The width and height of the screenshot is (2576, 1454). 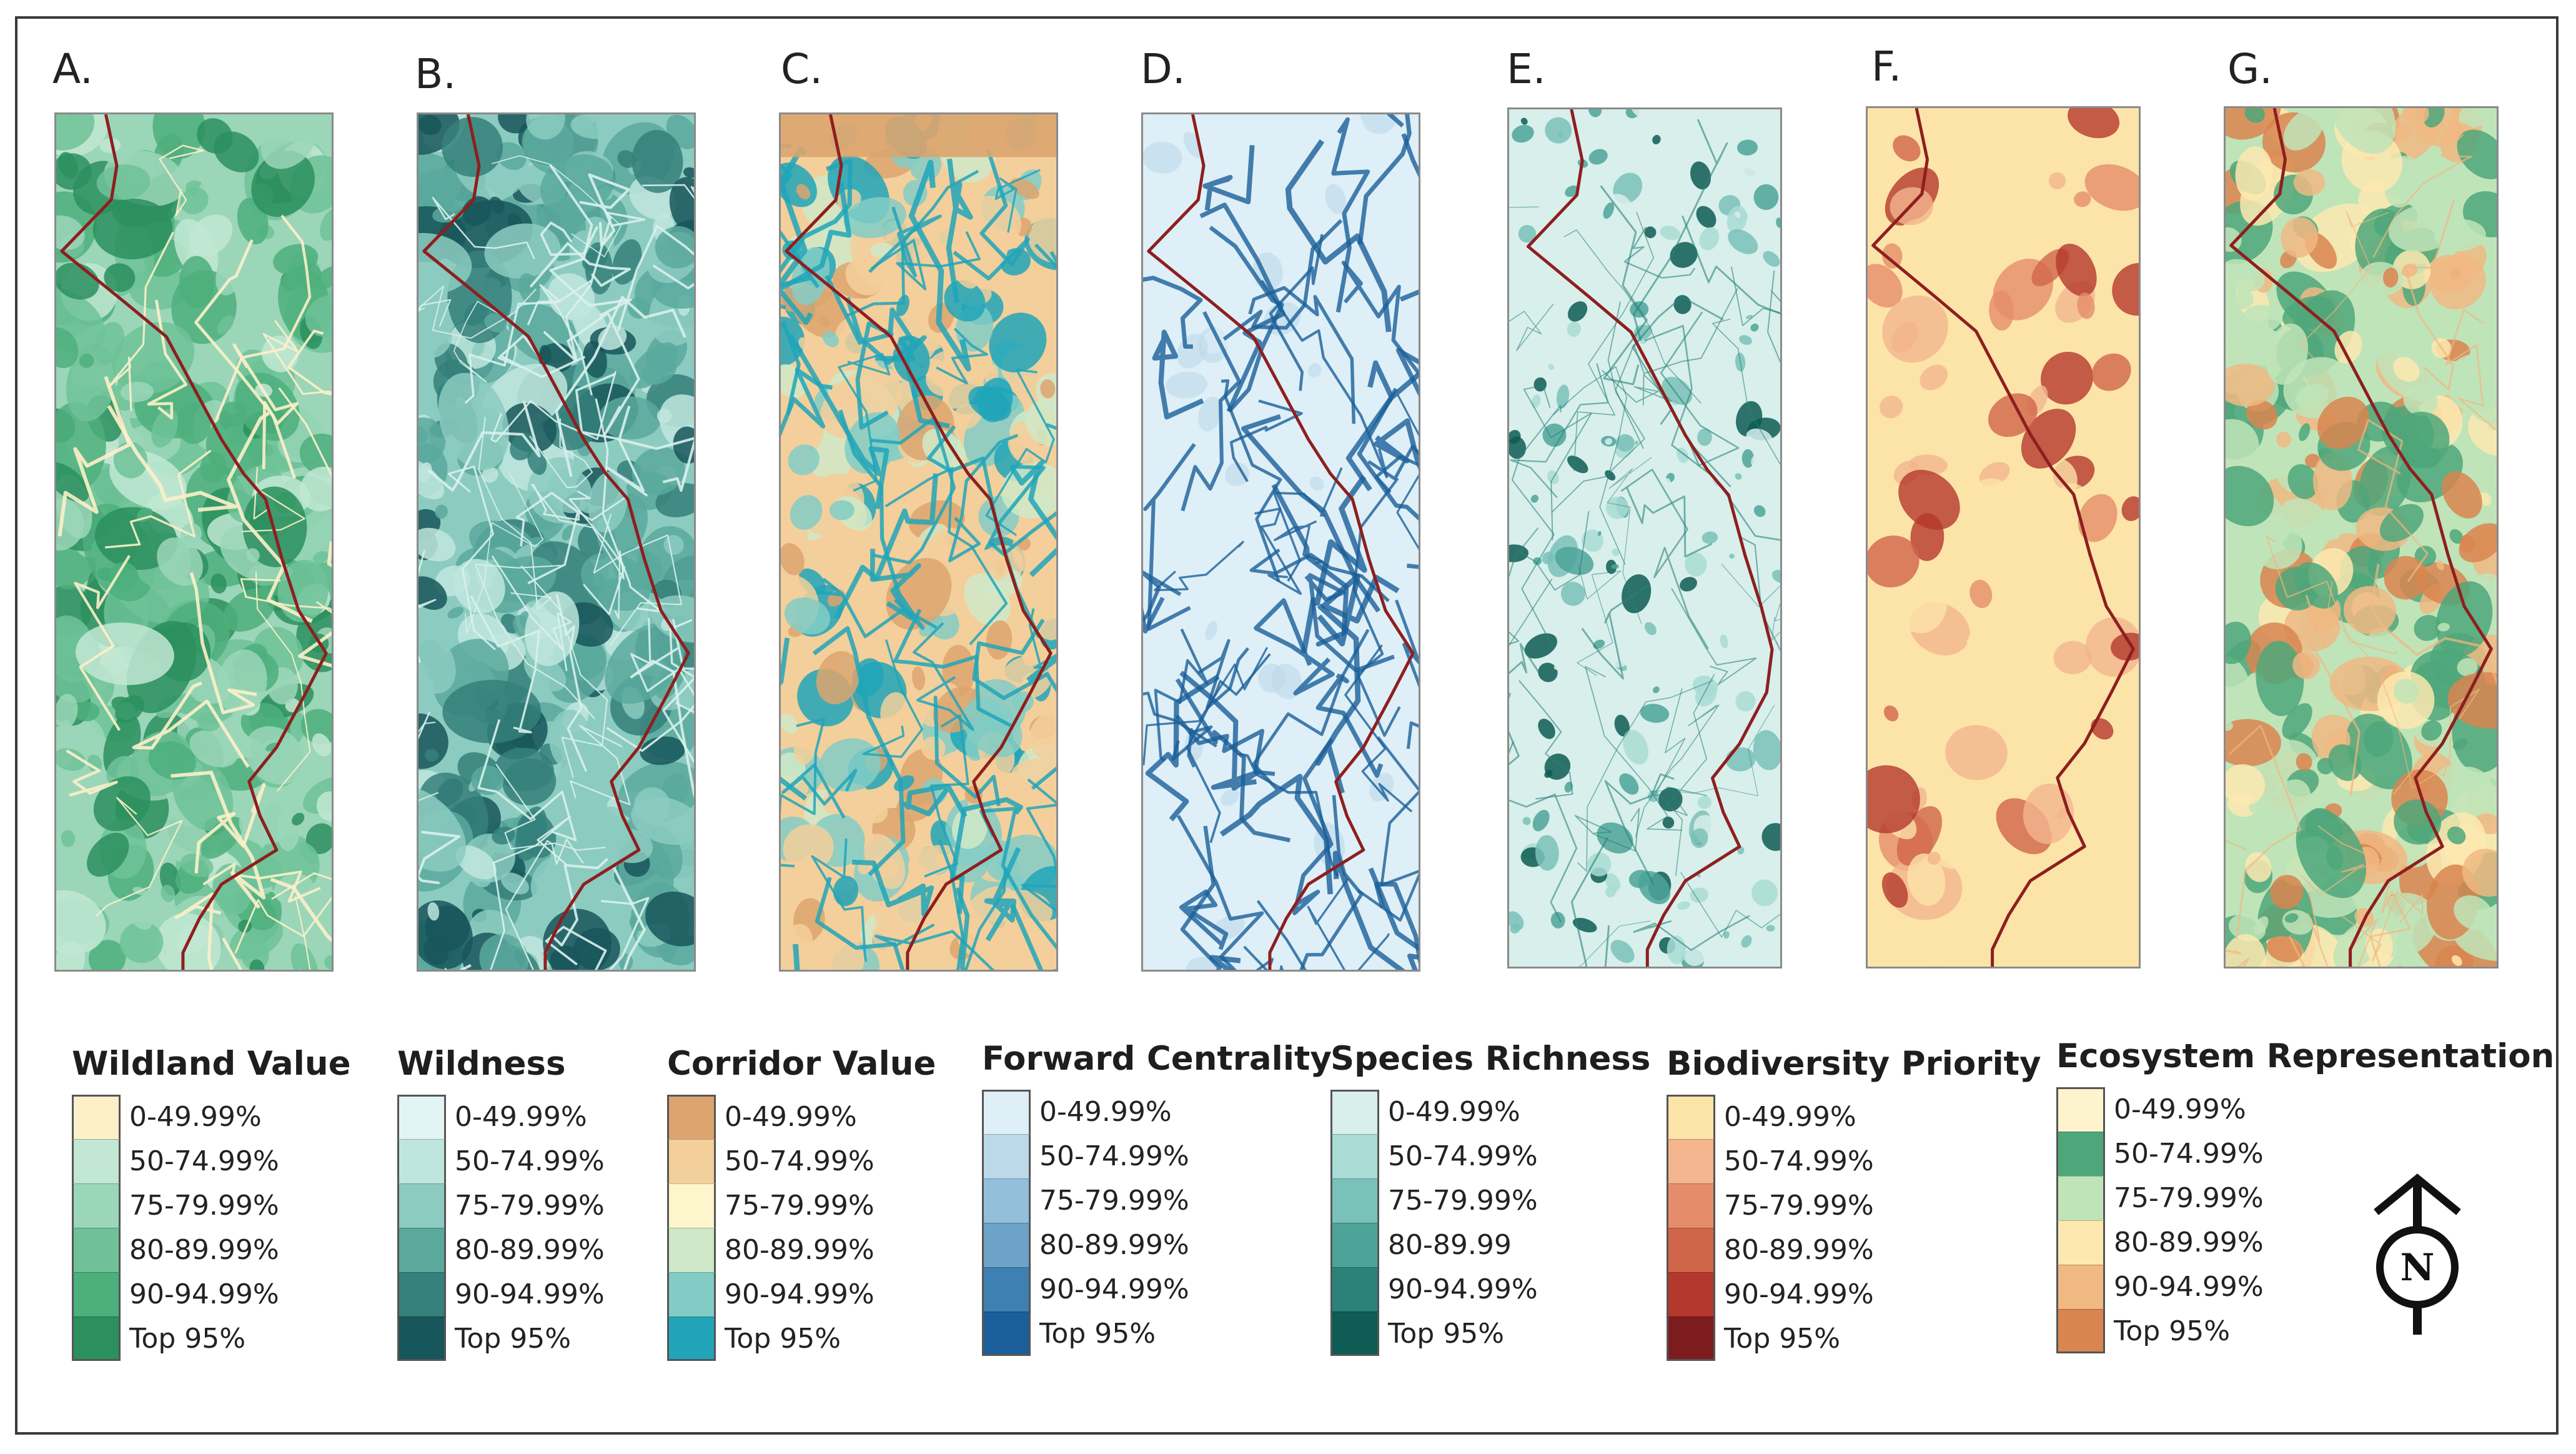 I want to click on north-arrow-label: N, so click(x=2417, y=1268).